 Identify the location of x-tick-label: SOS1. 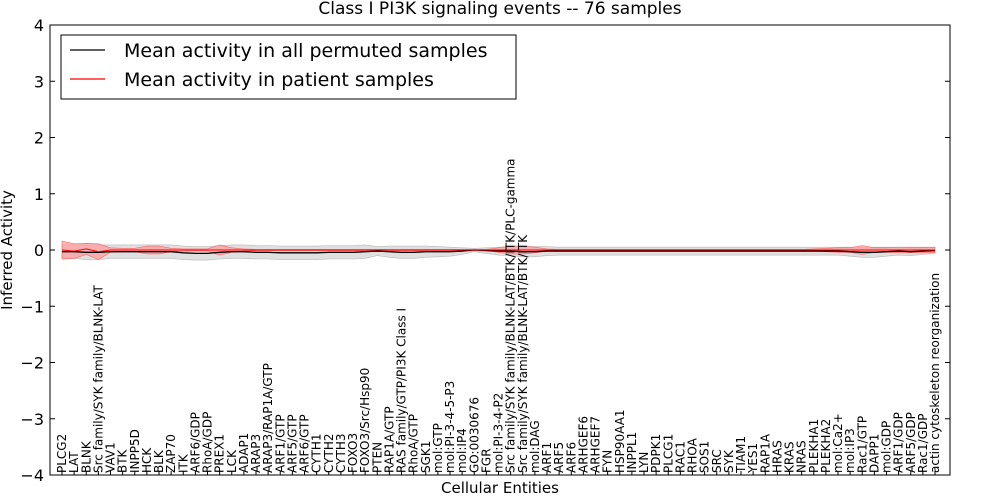
(705, 457).